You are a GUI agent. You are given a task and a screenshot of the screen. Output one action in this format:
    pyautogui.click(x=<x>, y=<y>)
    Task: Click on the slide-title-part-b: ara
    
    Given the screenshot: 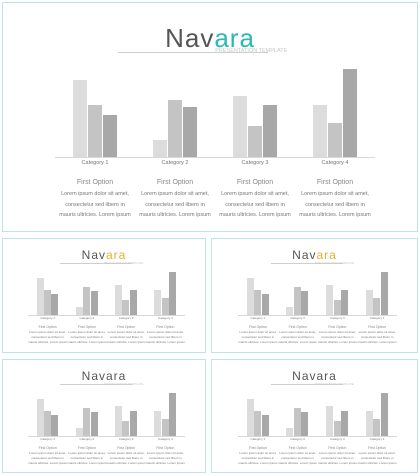 What is the action you would take?
    pyautogui.click(x=326, y=255)
    